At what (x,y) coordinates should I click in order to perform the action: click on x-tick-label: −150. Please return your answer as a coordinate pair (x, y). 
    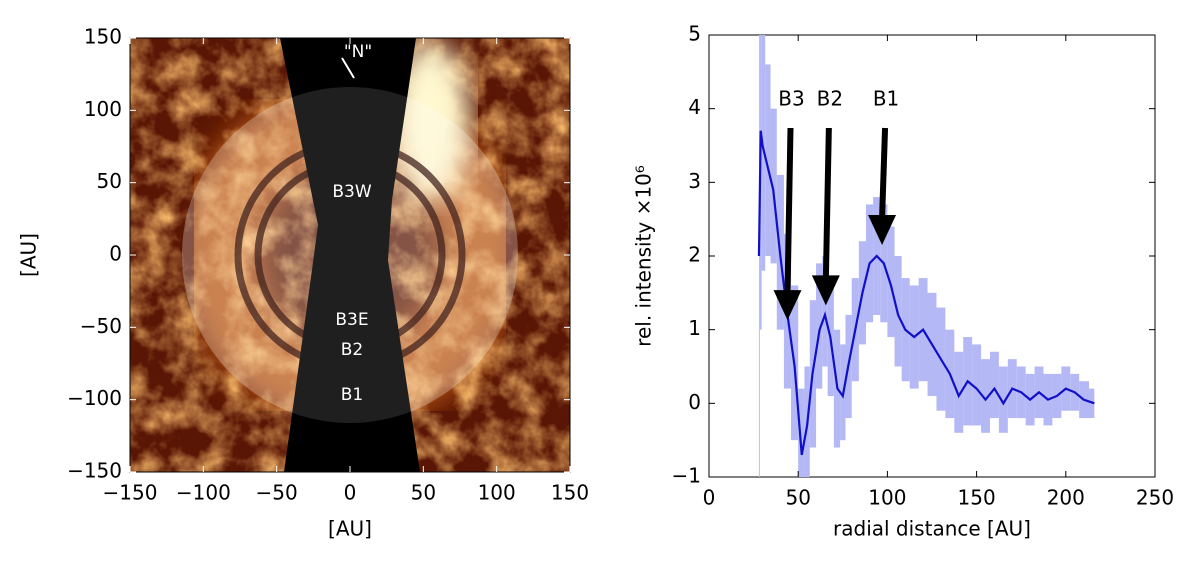
    Looking at the image, I should click on (130, 493).